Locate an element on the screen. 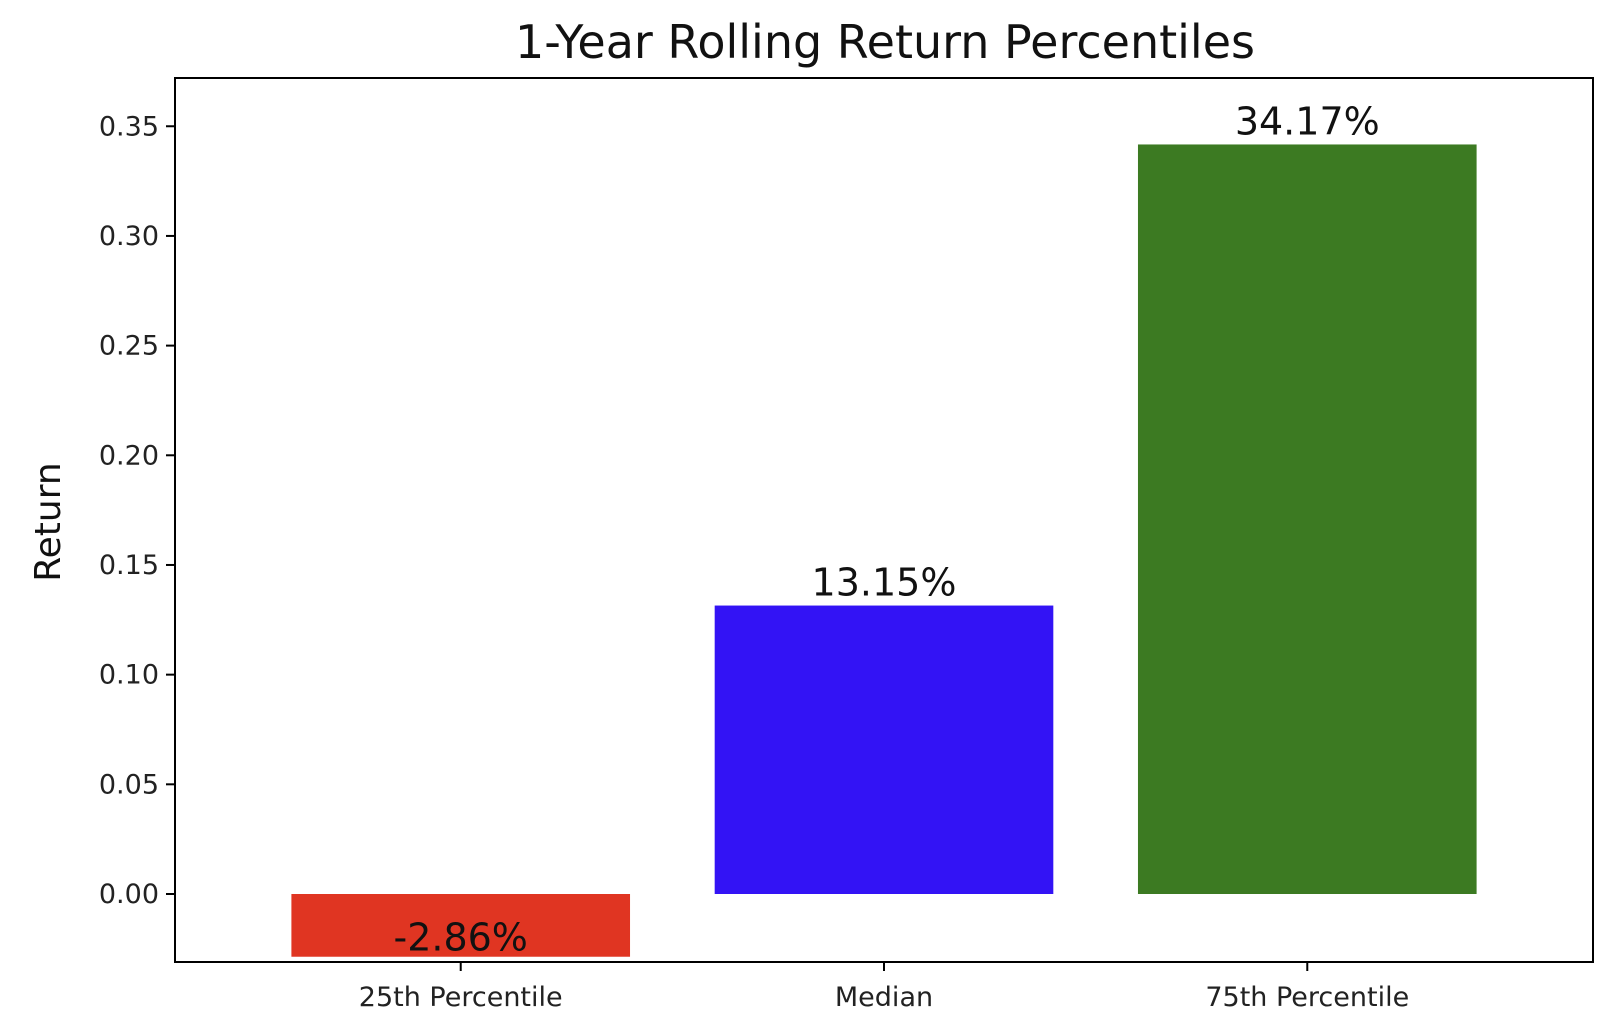 Image resolution: width=1614 pixels, height=1024 pixels. y-tick-label: 0.05 is located at coordinates (129, 784).